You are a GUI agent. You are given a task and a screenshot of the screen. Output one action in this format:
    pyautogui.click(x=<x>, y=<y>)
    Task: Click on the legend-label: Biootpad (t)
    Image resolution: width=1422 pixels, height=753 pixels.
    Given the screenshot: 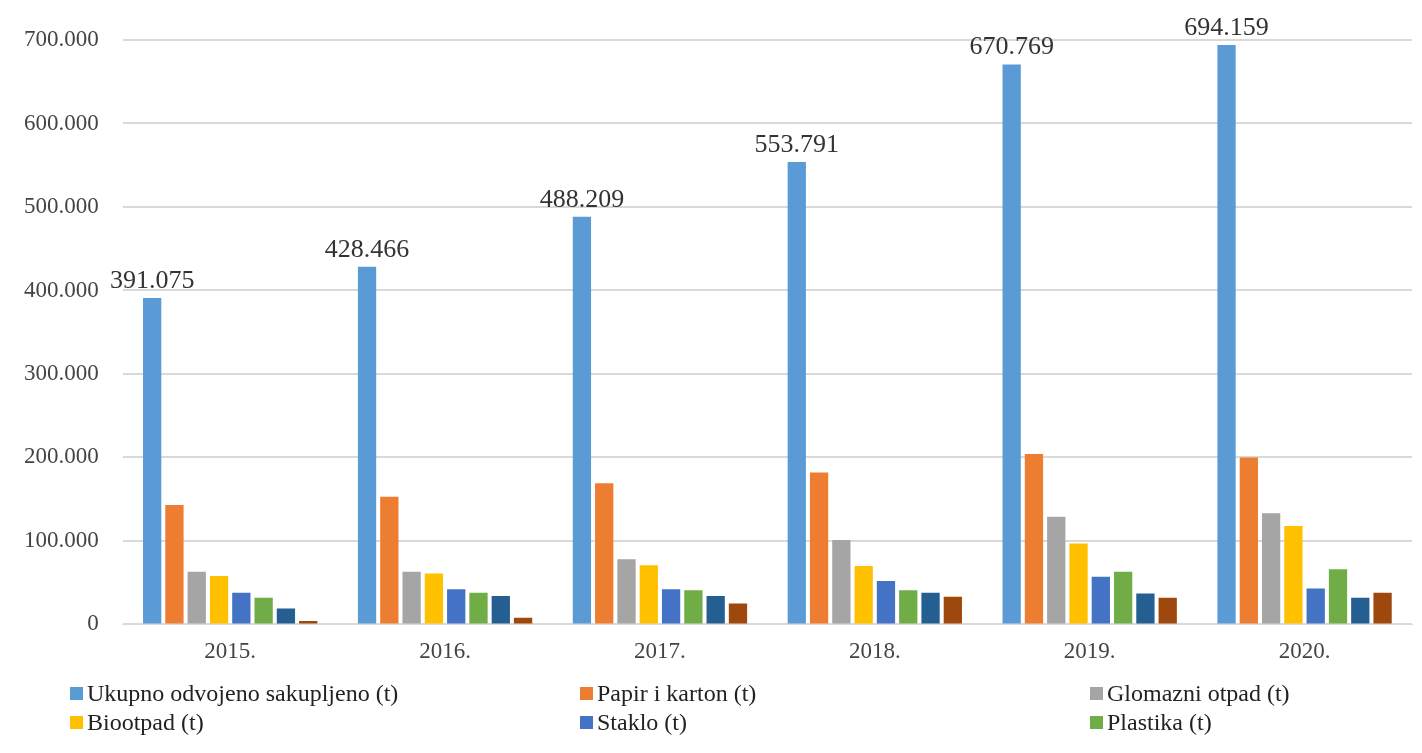 What is the action you would take?
    pyautogui.click(x=145, y=722)
    